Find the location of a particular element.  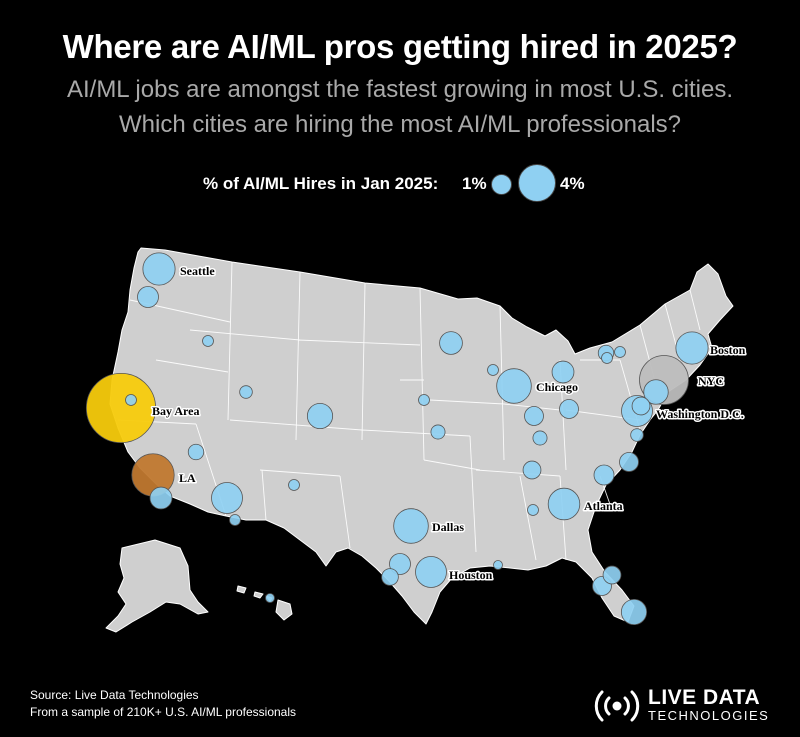

bubble-st-louis is located at coordinates (540, 438).